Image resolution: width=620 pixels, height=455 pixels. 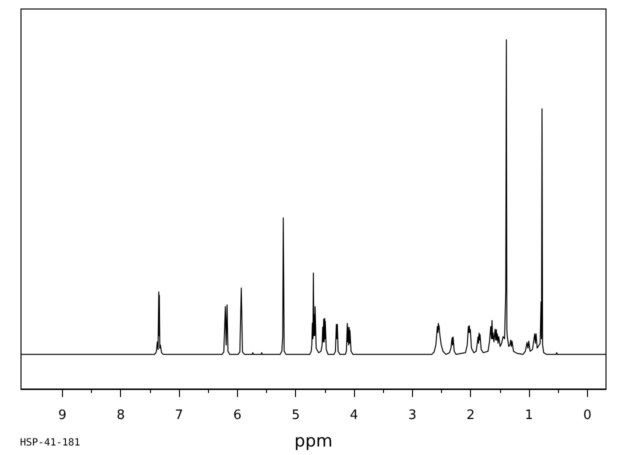 I want to click on x-tick-label: 7, so click(x=179, y=415).